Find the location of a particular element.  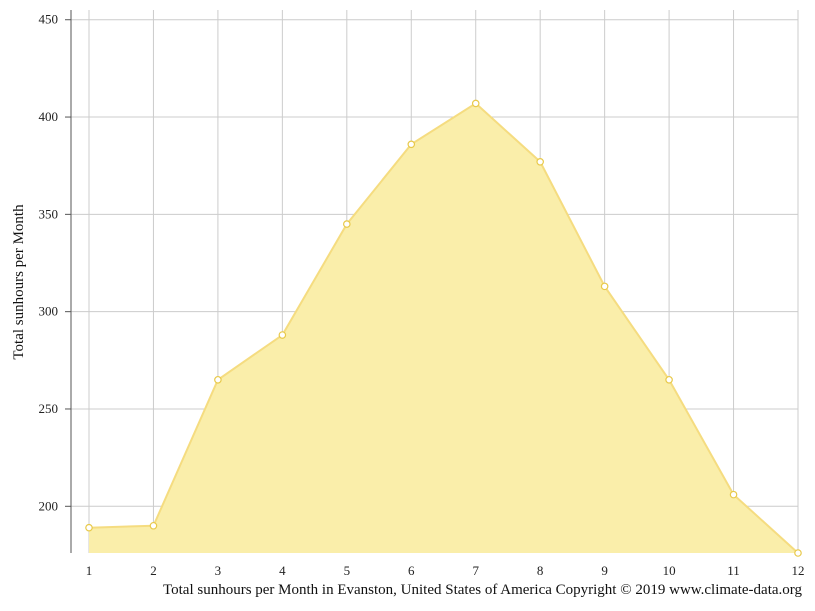

x-tick-label: 5 is located at coordinates (347, 570).